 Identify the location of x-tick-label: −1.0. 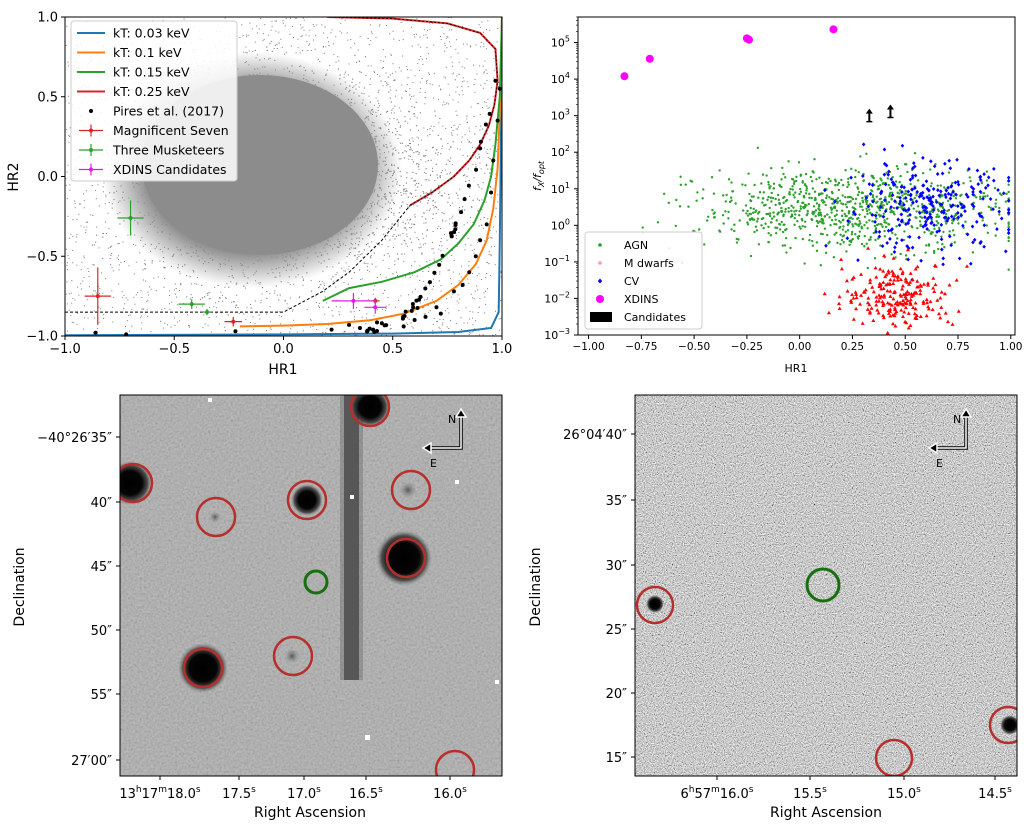
(65, 349).